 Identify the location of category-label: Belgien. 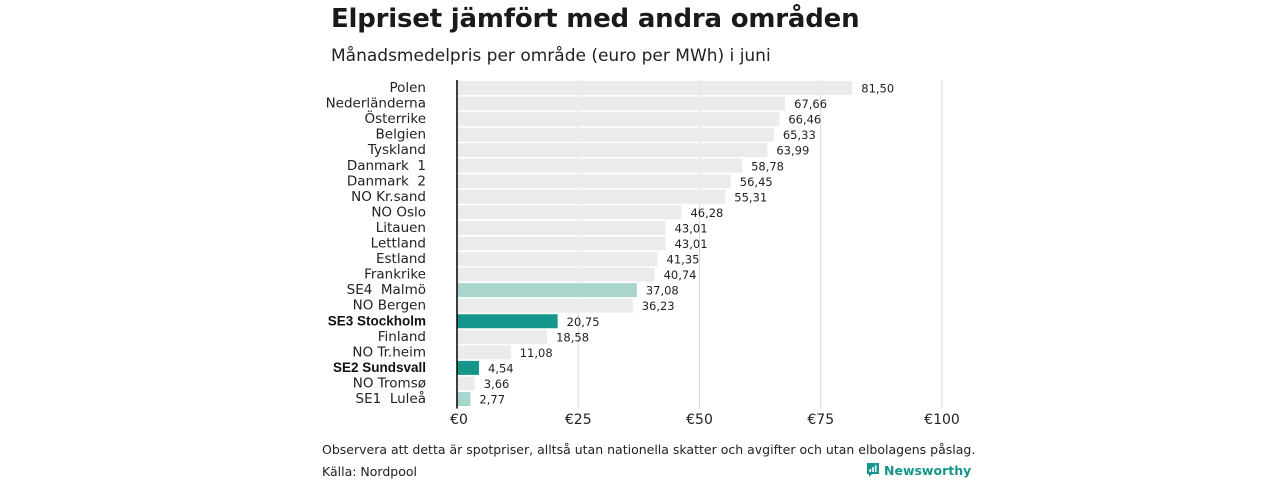
(401, 135).